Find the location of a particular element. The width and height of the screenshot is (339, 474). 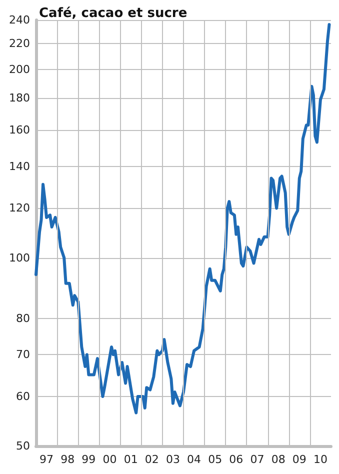

x-tick-label: 05 is located at coordinates (215, 459).